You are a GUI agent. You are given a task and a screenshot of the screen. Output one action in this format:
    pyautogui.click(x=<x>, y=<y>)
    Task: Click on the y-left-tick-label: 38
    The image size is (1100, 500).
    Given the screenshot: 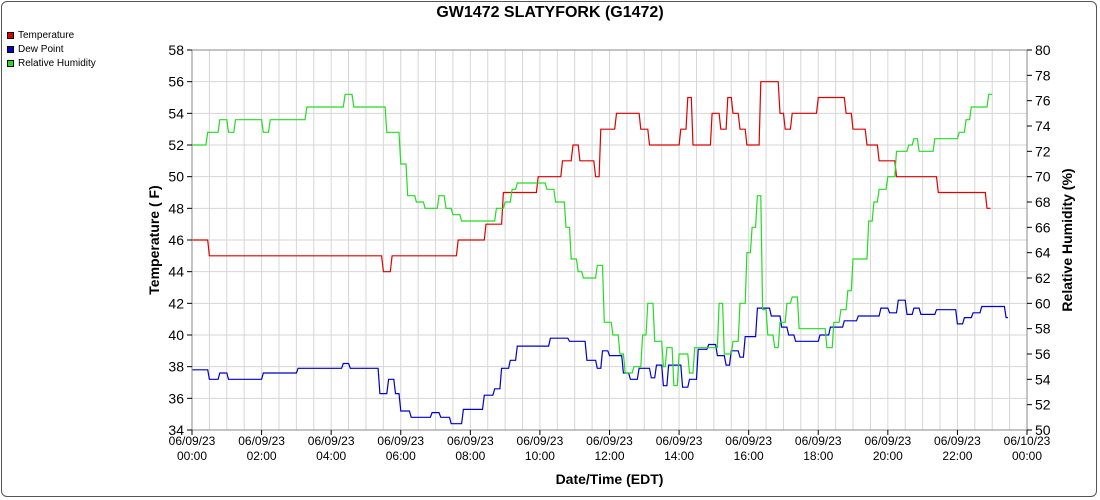 What is the action you would take?
    pyautogui.click(x=176, y=367)
    